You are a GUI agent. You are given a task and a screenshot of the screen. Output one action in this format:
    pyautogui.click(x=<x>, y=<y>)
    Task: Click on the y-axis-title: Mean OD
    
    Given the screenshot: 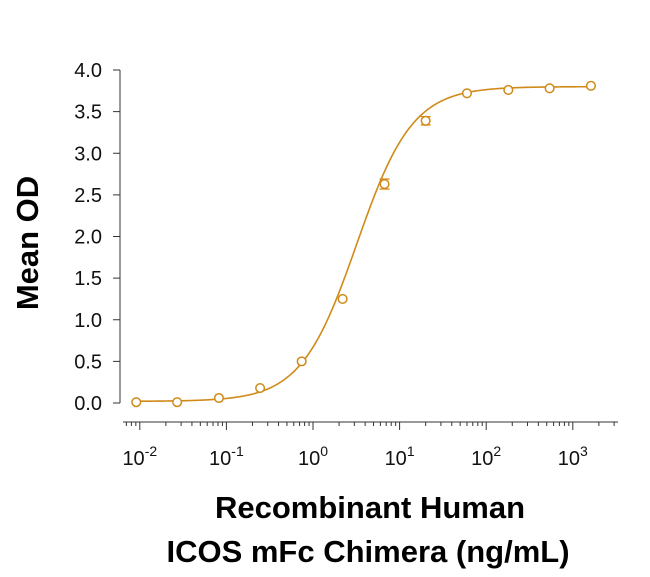 What is the action you would take?
    pyautogui.click(x=27, y=243)
    